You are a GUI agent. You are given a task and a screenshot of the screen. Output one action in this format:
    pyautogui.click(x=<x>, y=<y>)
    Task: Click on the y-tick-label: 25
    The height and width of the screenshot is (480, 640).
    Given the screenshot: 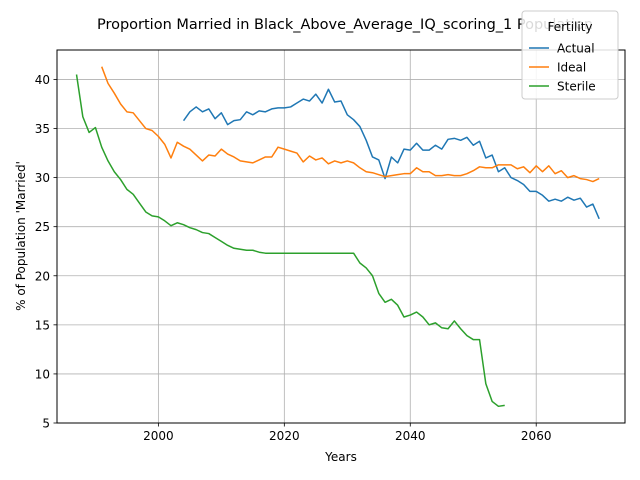 What is the action you would take?
    pyautogui.click(x=42, y=227)
    